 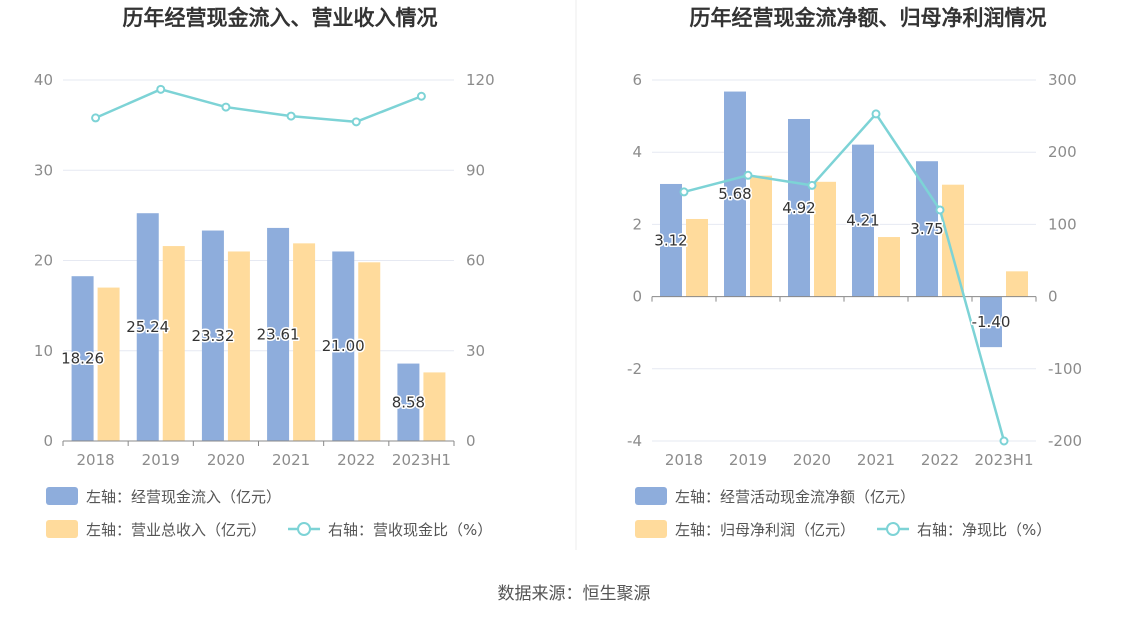 What do you see at coordinates (43, 351) in the screenshot?
I see `left-tick-label: 10` at bounding box center [43, 351].